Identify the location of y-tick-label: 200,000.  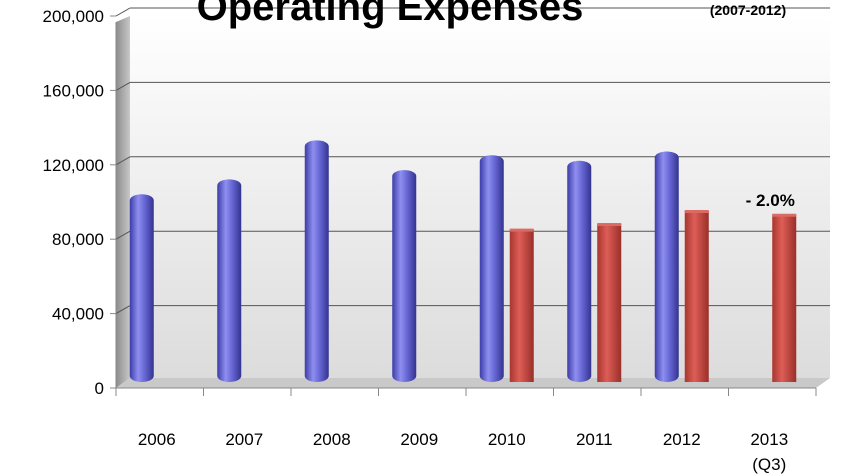
(73, 16).